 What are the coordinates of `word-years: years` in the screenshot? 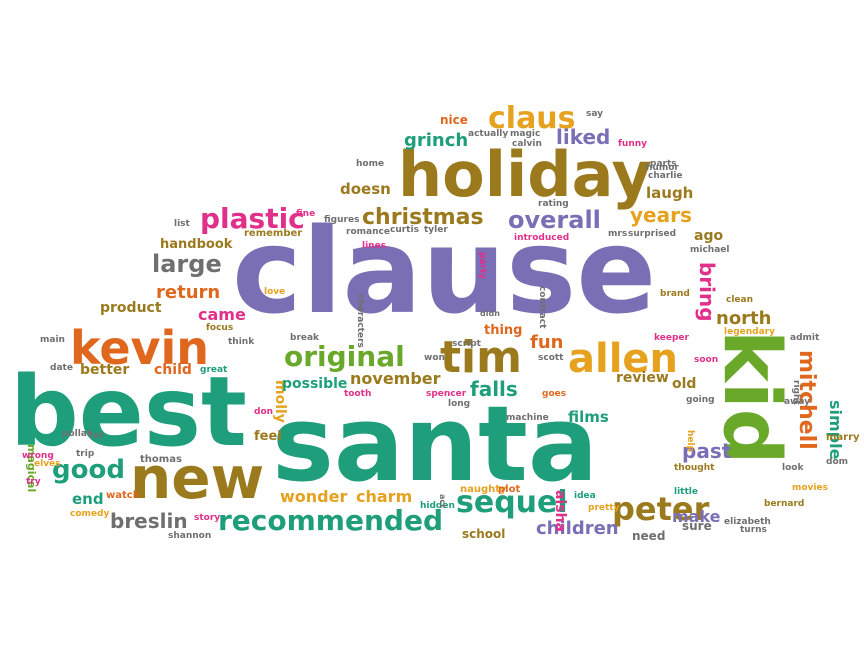 It's located at (661, 215).